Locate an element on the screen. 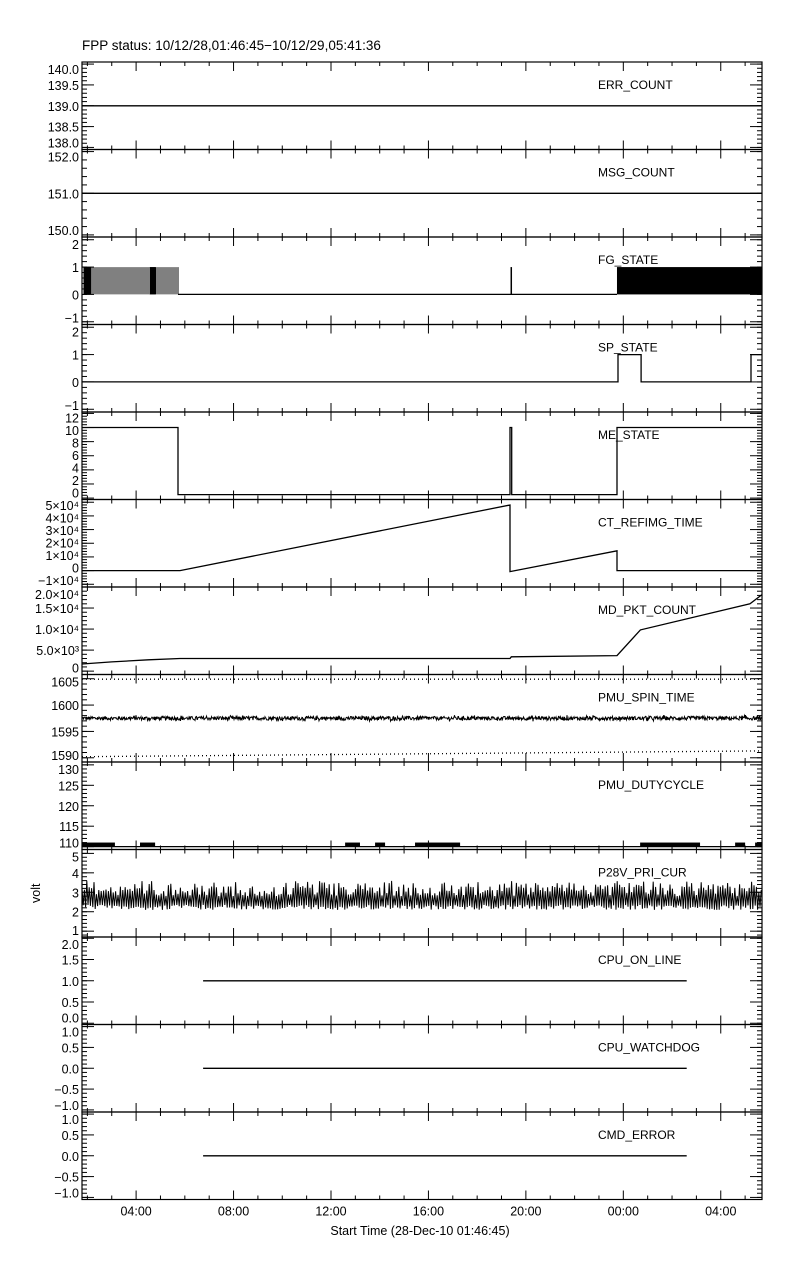 The width and height of the screenshot is (800, 1285). y-tick-label: 110 is located at coordinates (69, 844).